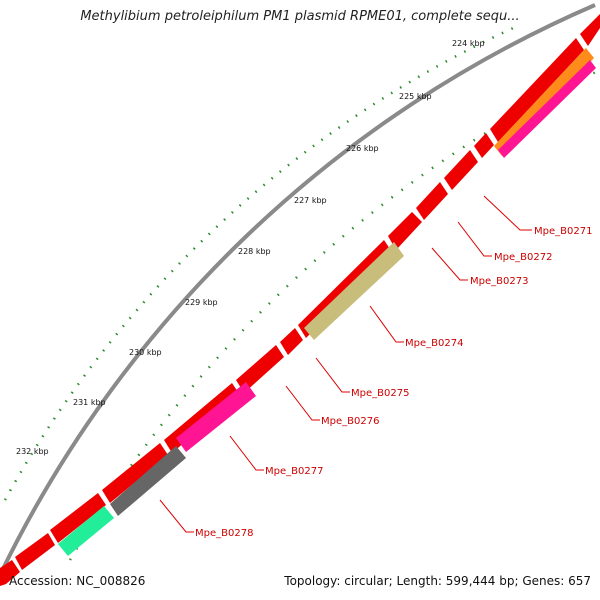 This screenshot has height=600, width=600. I want to click on gene-label: Mpe_B0278, so click(224, 533).